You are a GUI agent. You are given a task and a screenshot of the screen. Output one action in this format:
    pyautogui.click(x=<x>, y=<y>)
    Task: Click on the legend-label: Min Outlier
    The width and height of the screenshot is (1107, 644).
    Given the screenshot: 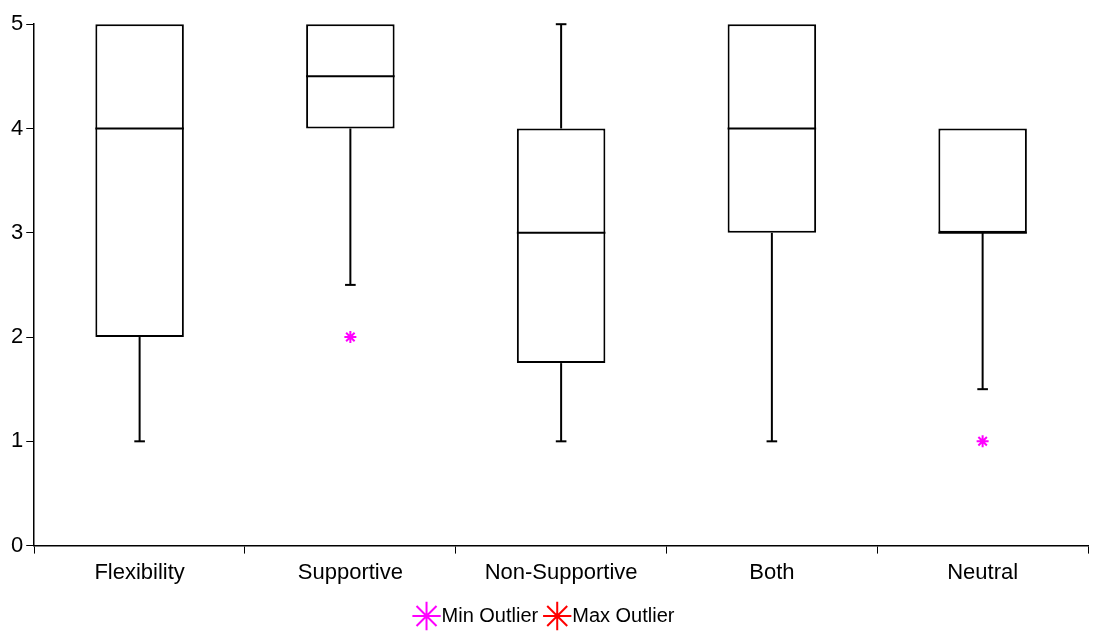 What is the action you would take?
    pyautogui.click(x=490, y=614)
    